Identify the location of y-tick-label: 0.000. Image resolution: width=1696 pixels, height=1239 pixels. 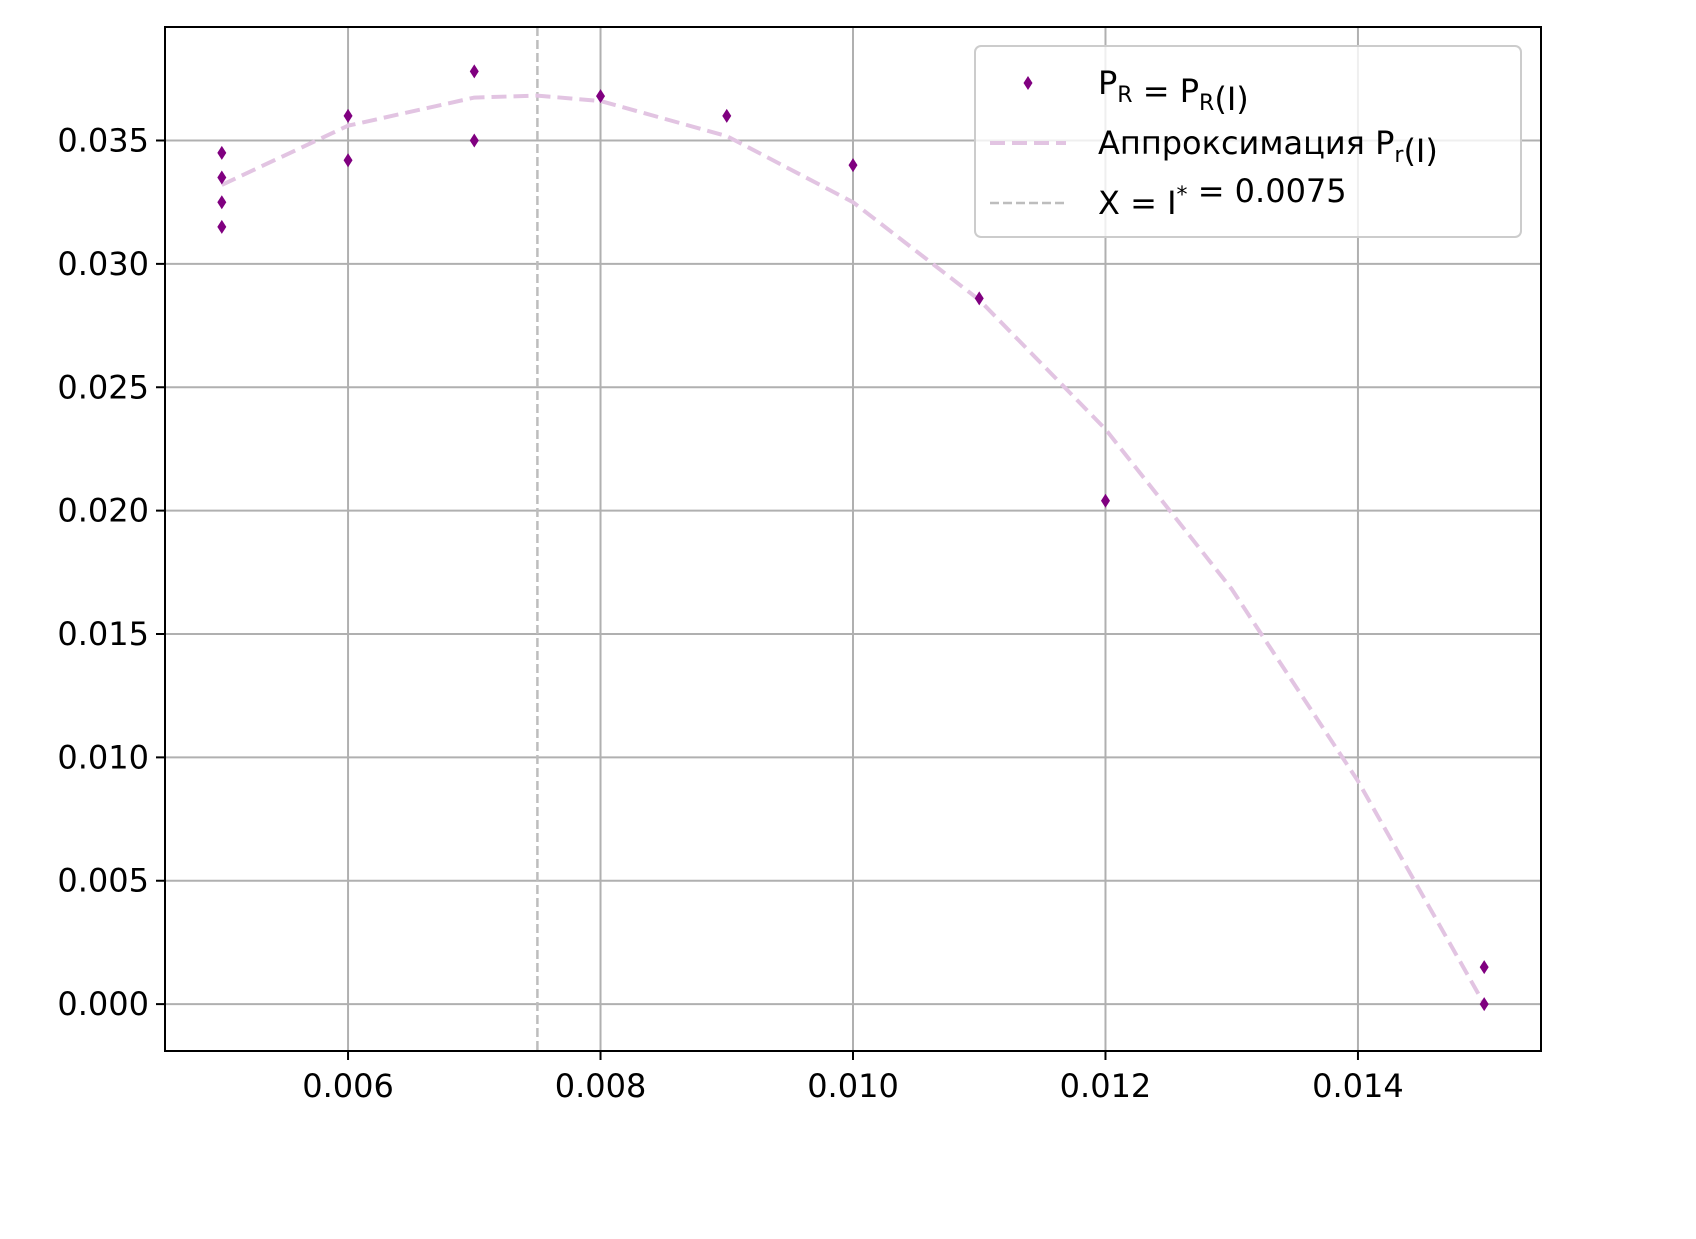
(103, 1004).